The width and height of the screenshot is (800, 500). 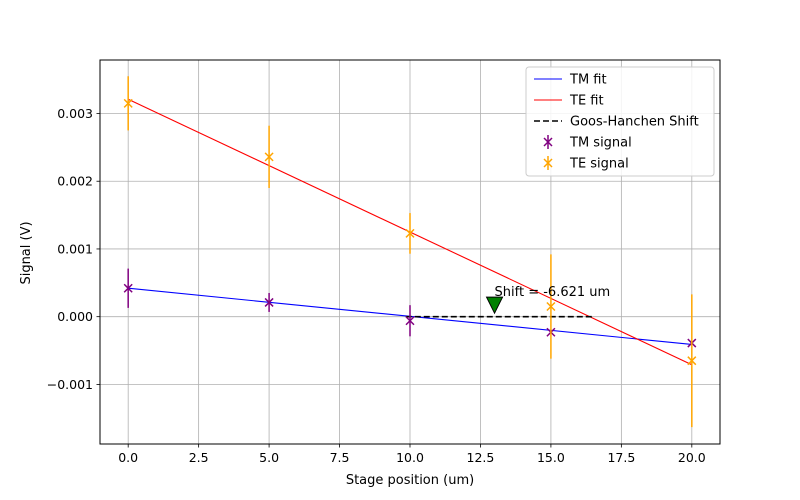 I want to click on y-tick-label-0: −0.001, so click(x=70, y=384).